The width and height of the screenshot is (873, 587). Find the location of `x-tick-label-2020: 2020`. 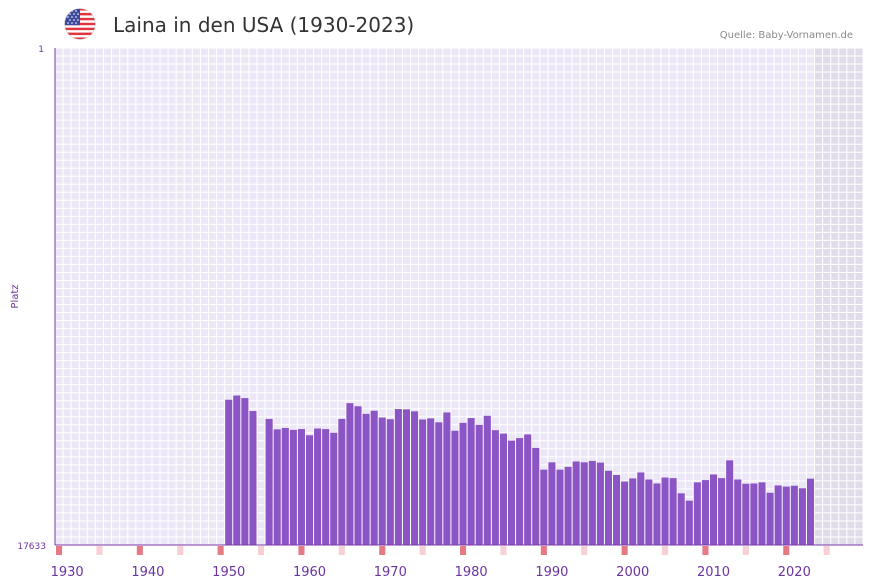

x-tick-label-2020: 2020 is located at coordinates (794, 572).